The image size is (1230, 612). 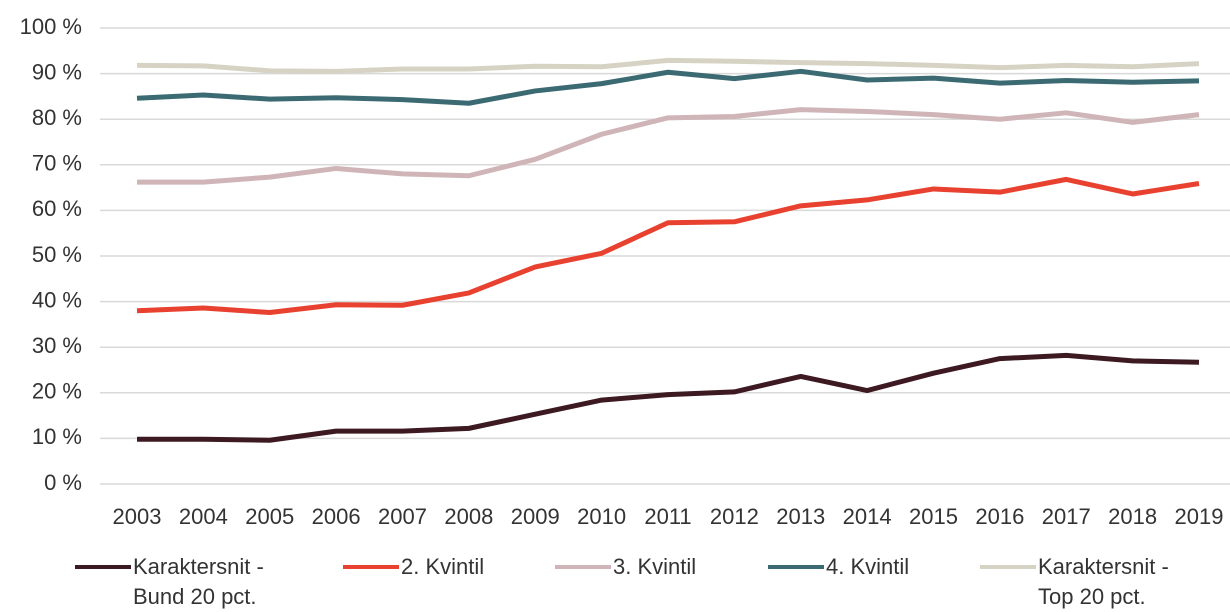 What do you see at coordinates (443, 566) in the screenshot?
I see `legend-label: 2. Kvintil` at bounding box center [443, 566].